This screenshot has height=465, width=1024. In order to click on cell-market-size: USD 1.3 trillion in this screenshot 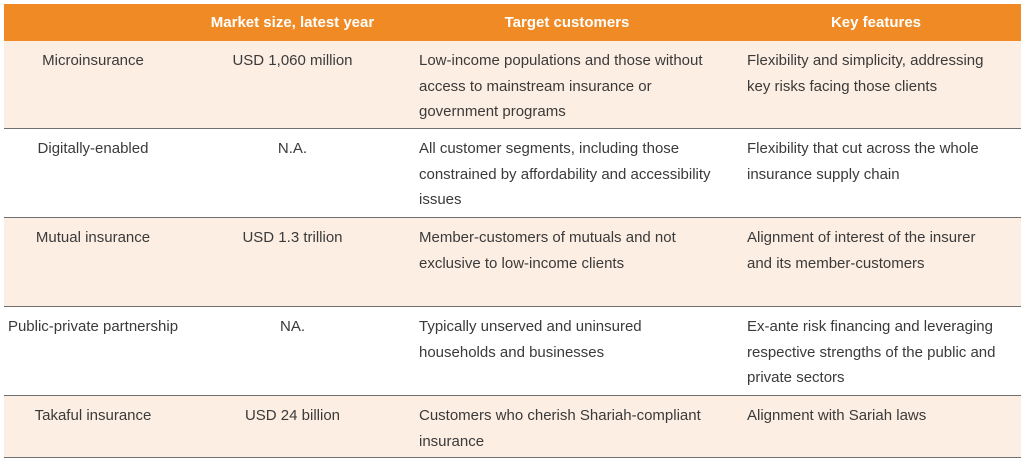, I will do `click(292, 262)`.